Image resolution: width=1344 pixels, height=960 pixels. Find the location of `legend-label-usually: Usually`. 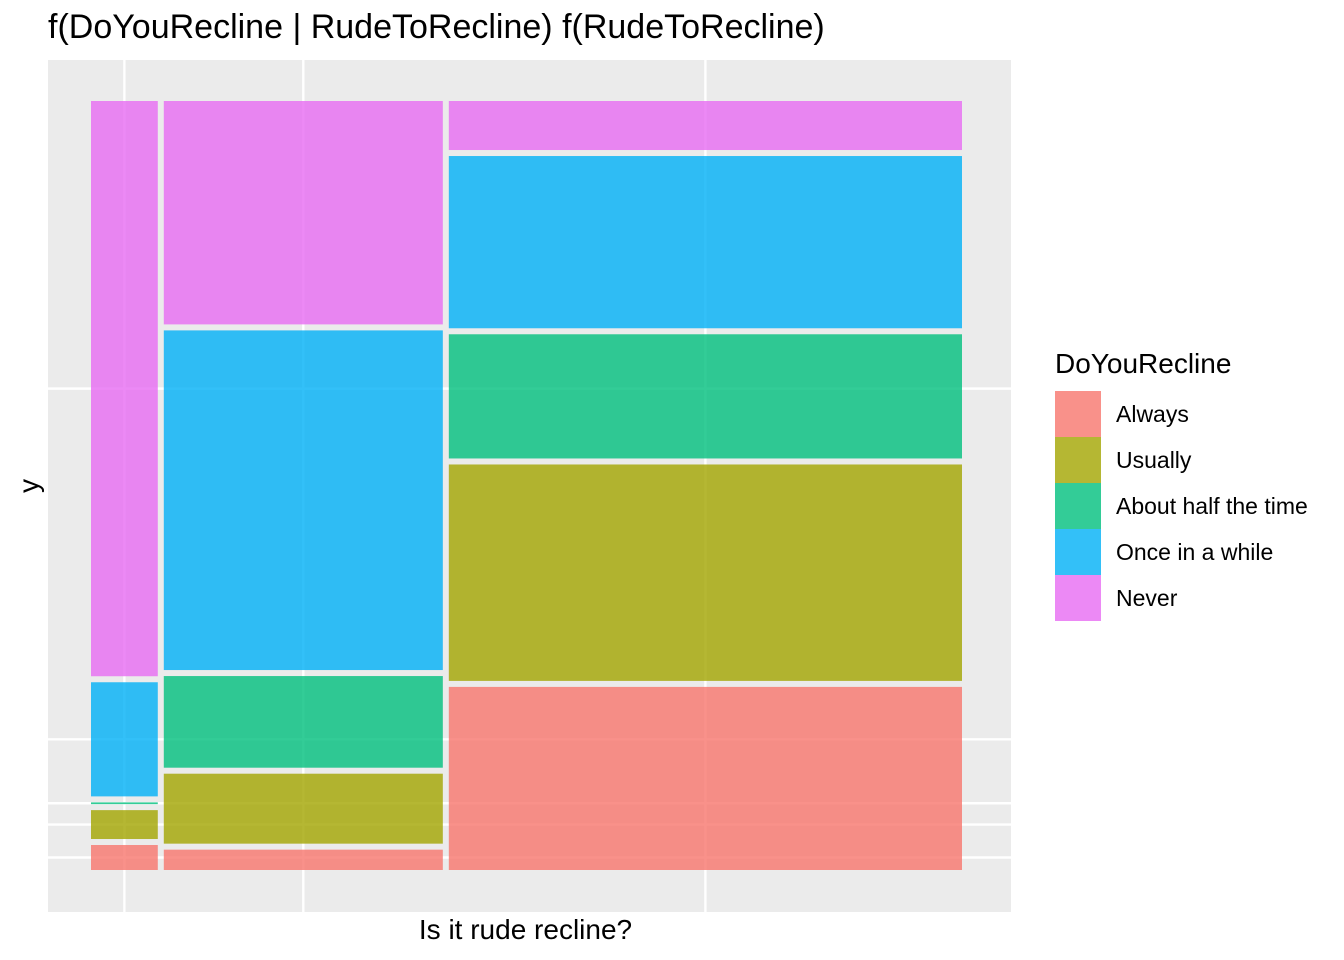

legend-label-usually: Usually is located at coordinates (1154, 460).